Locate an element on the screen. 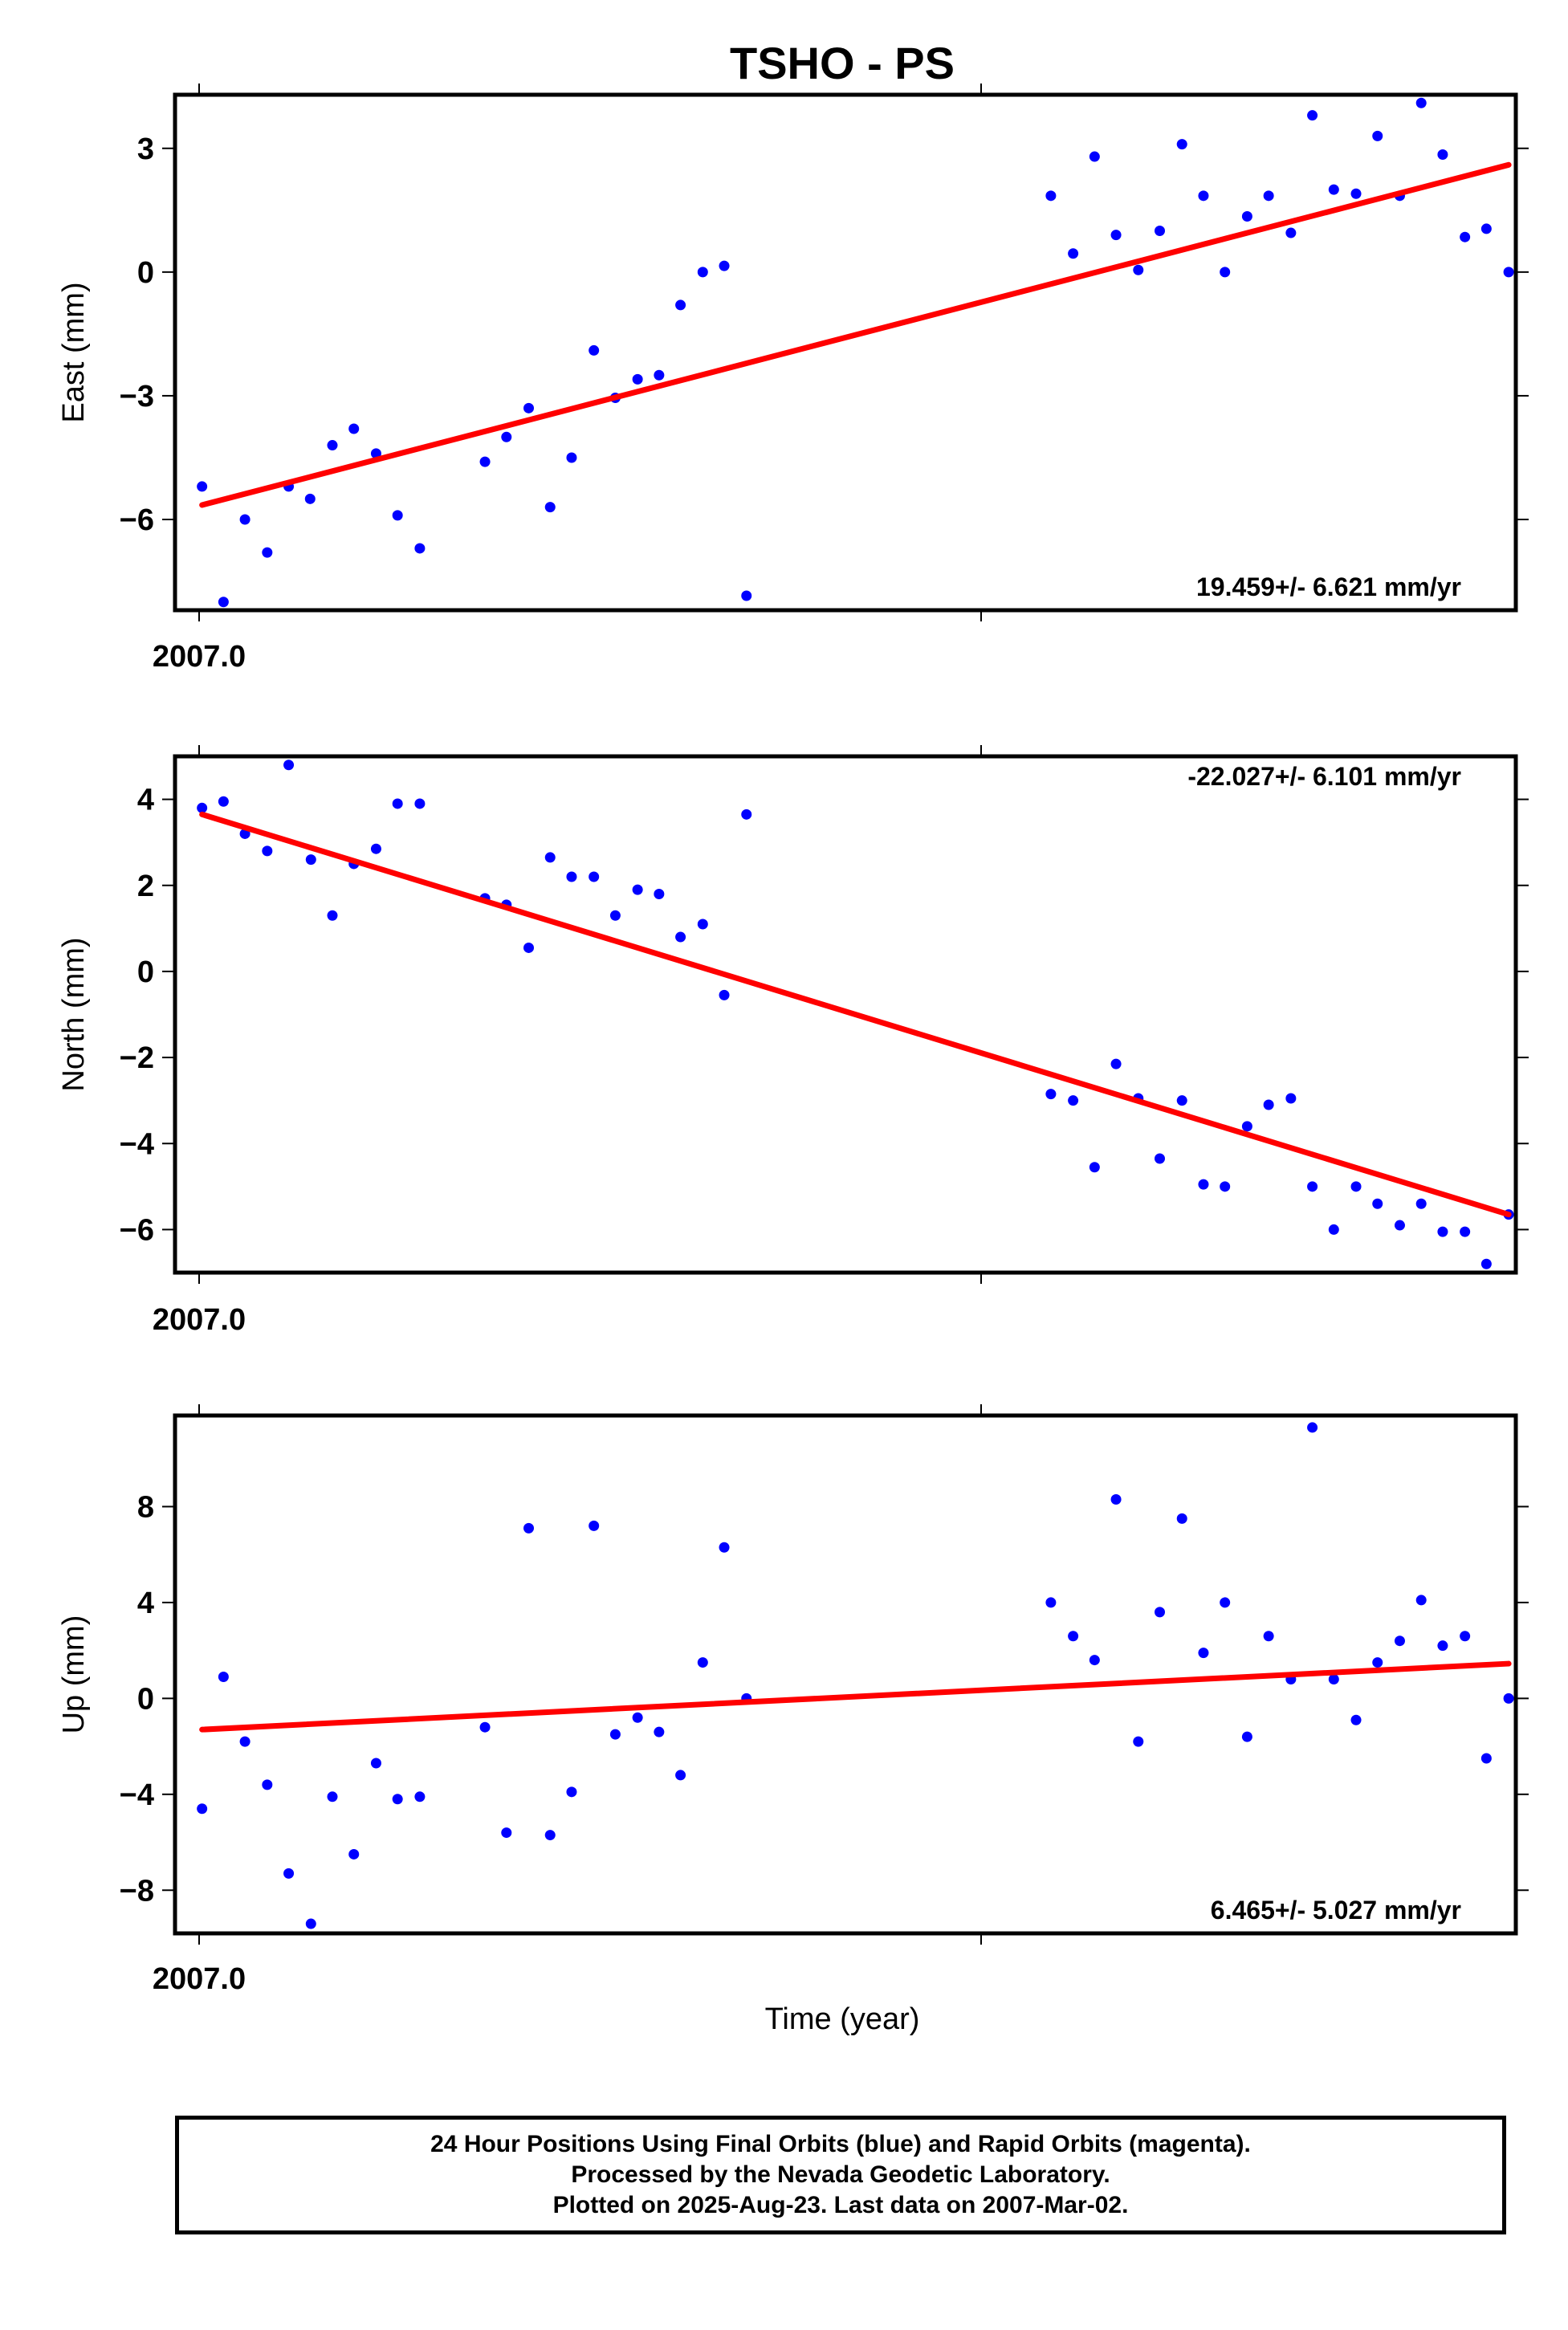 This screenshot has height=2330, width=1568. y-tick-label: −6 is located at coordinates (137, 1230).